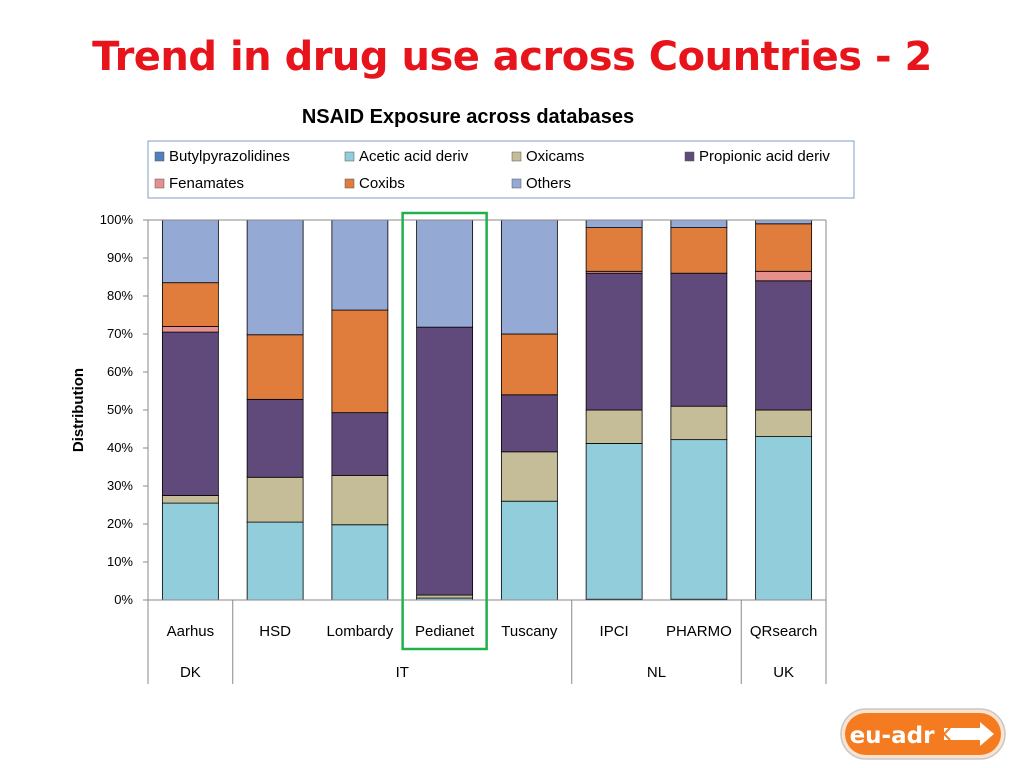  What do you see at coordinates (783, 672) in the screenshot?
I see `group-label-uk: UK` at bounding box center [783, 672].